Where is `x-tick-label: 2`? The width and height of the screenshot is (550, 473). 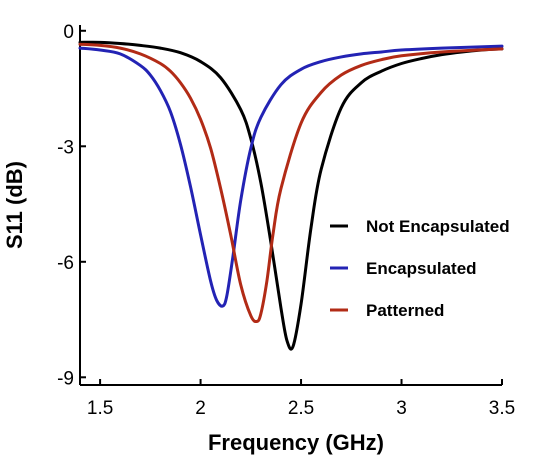
x-tick-label: 2 is located at coordinates (200, 408).